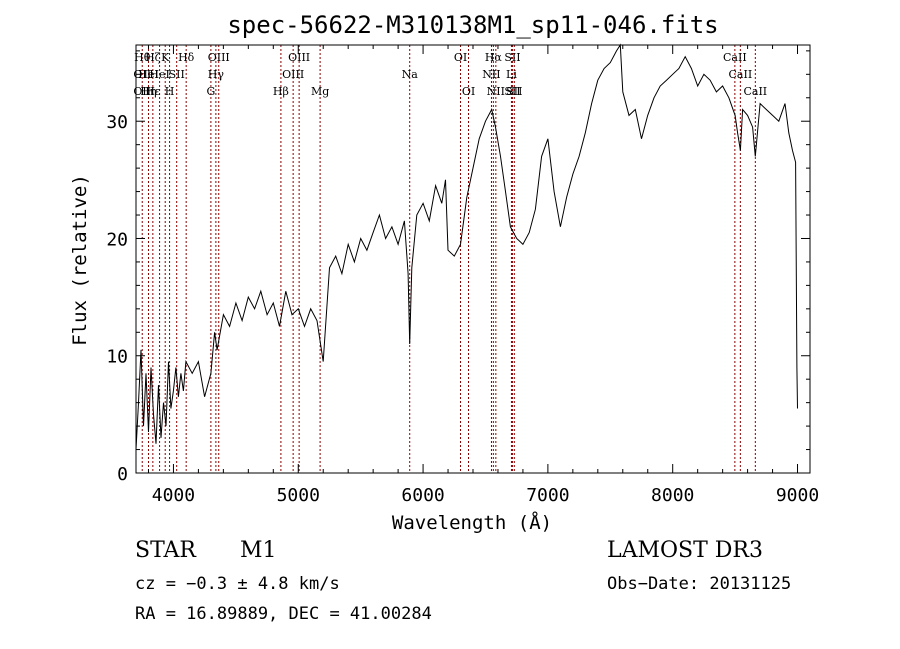  What do you see at coordinates (80, 260) in the screenshot?
I see `y-axis-label: Flux (relative)` at bounding box center [80, 260].